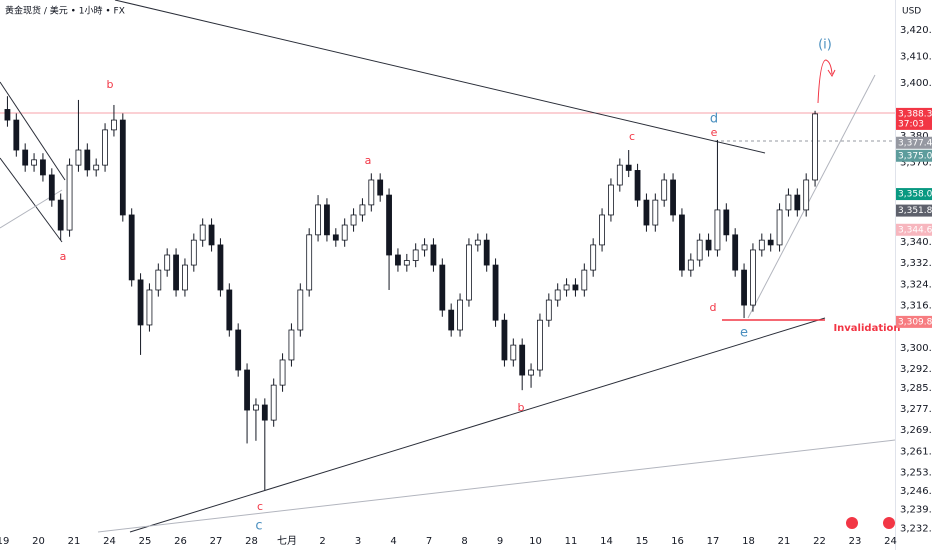 This screenshot has width=932, height=550. I want to click on x-tick-label: 28, so click(251, 541).